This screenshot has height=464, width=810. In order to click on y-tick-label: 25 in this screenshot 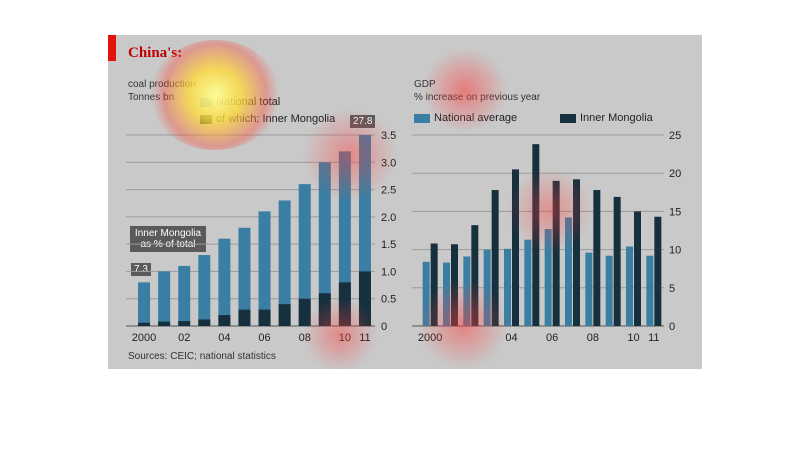, I will do `click(675, 136)`.